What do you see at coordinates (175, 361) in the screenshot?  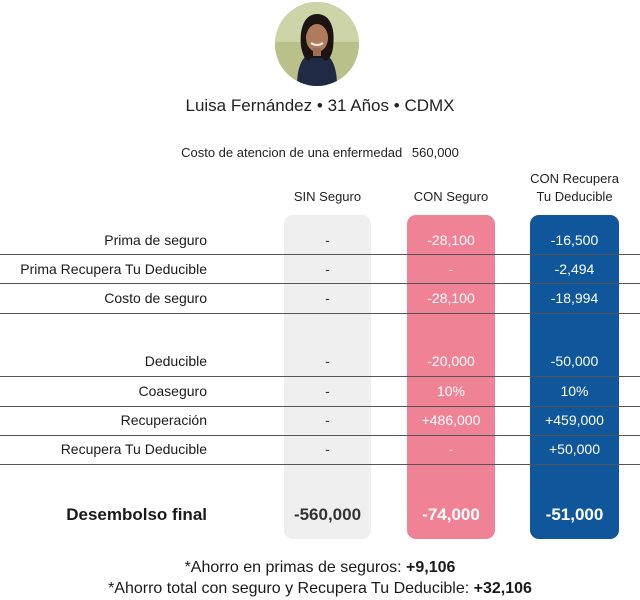 I see `row-label-deducible: Deducible` at bounding box center [175, 361].